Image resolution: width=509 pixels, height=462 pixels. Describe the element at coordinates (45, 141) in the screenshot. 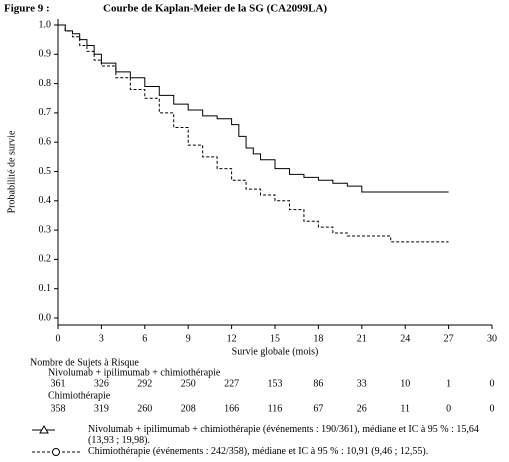

I see `y-tick-label: 0.6` at that location.